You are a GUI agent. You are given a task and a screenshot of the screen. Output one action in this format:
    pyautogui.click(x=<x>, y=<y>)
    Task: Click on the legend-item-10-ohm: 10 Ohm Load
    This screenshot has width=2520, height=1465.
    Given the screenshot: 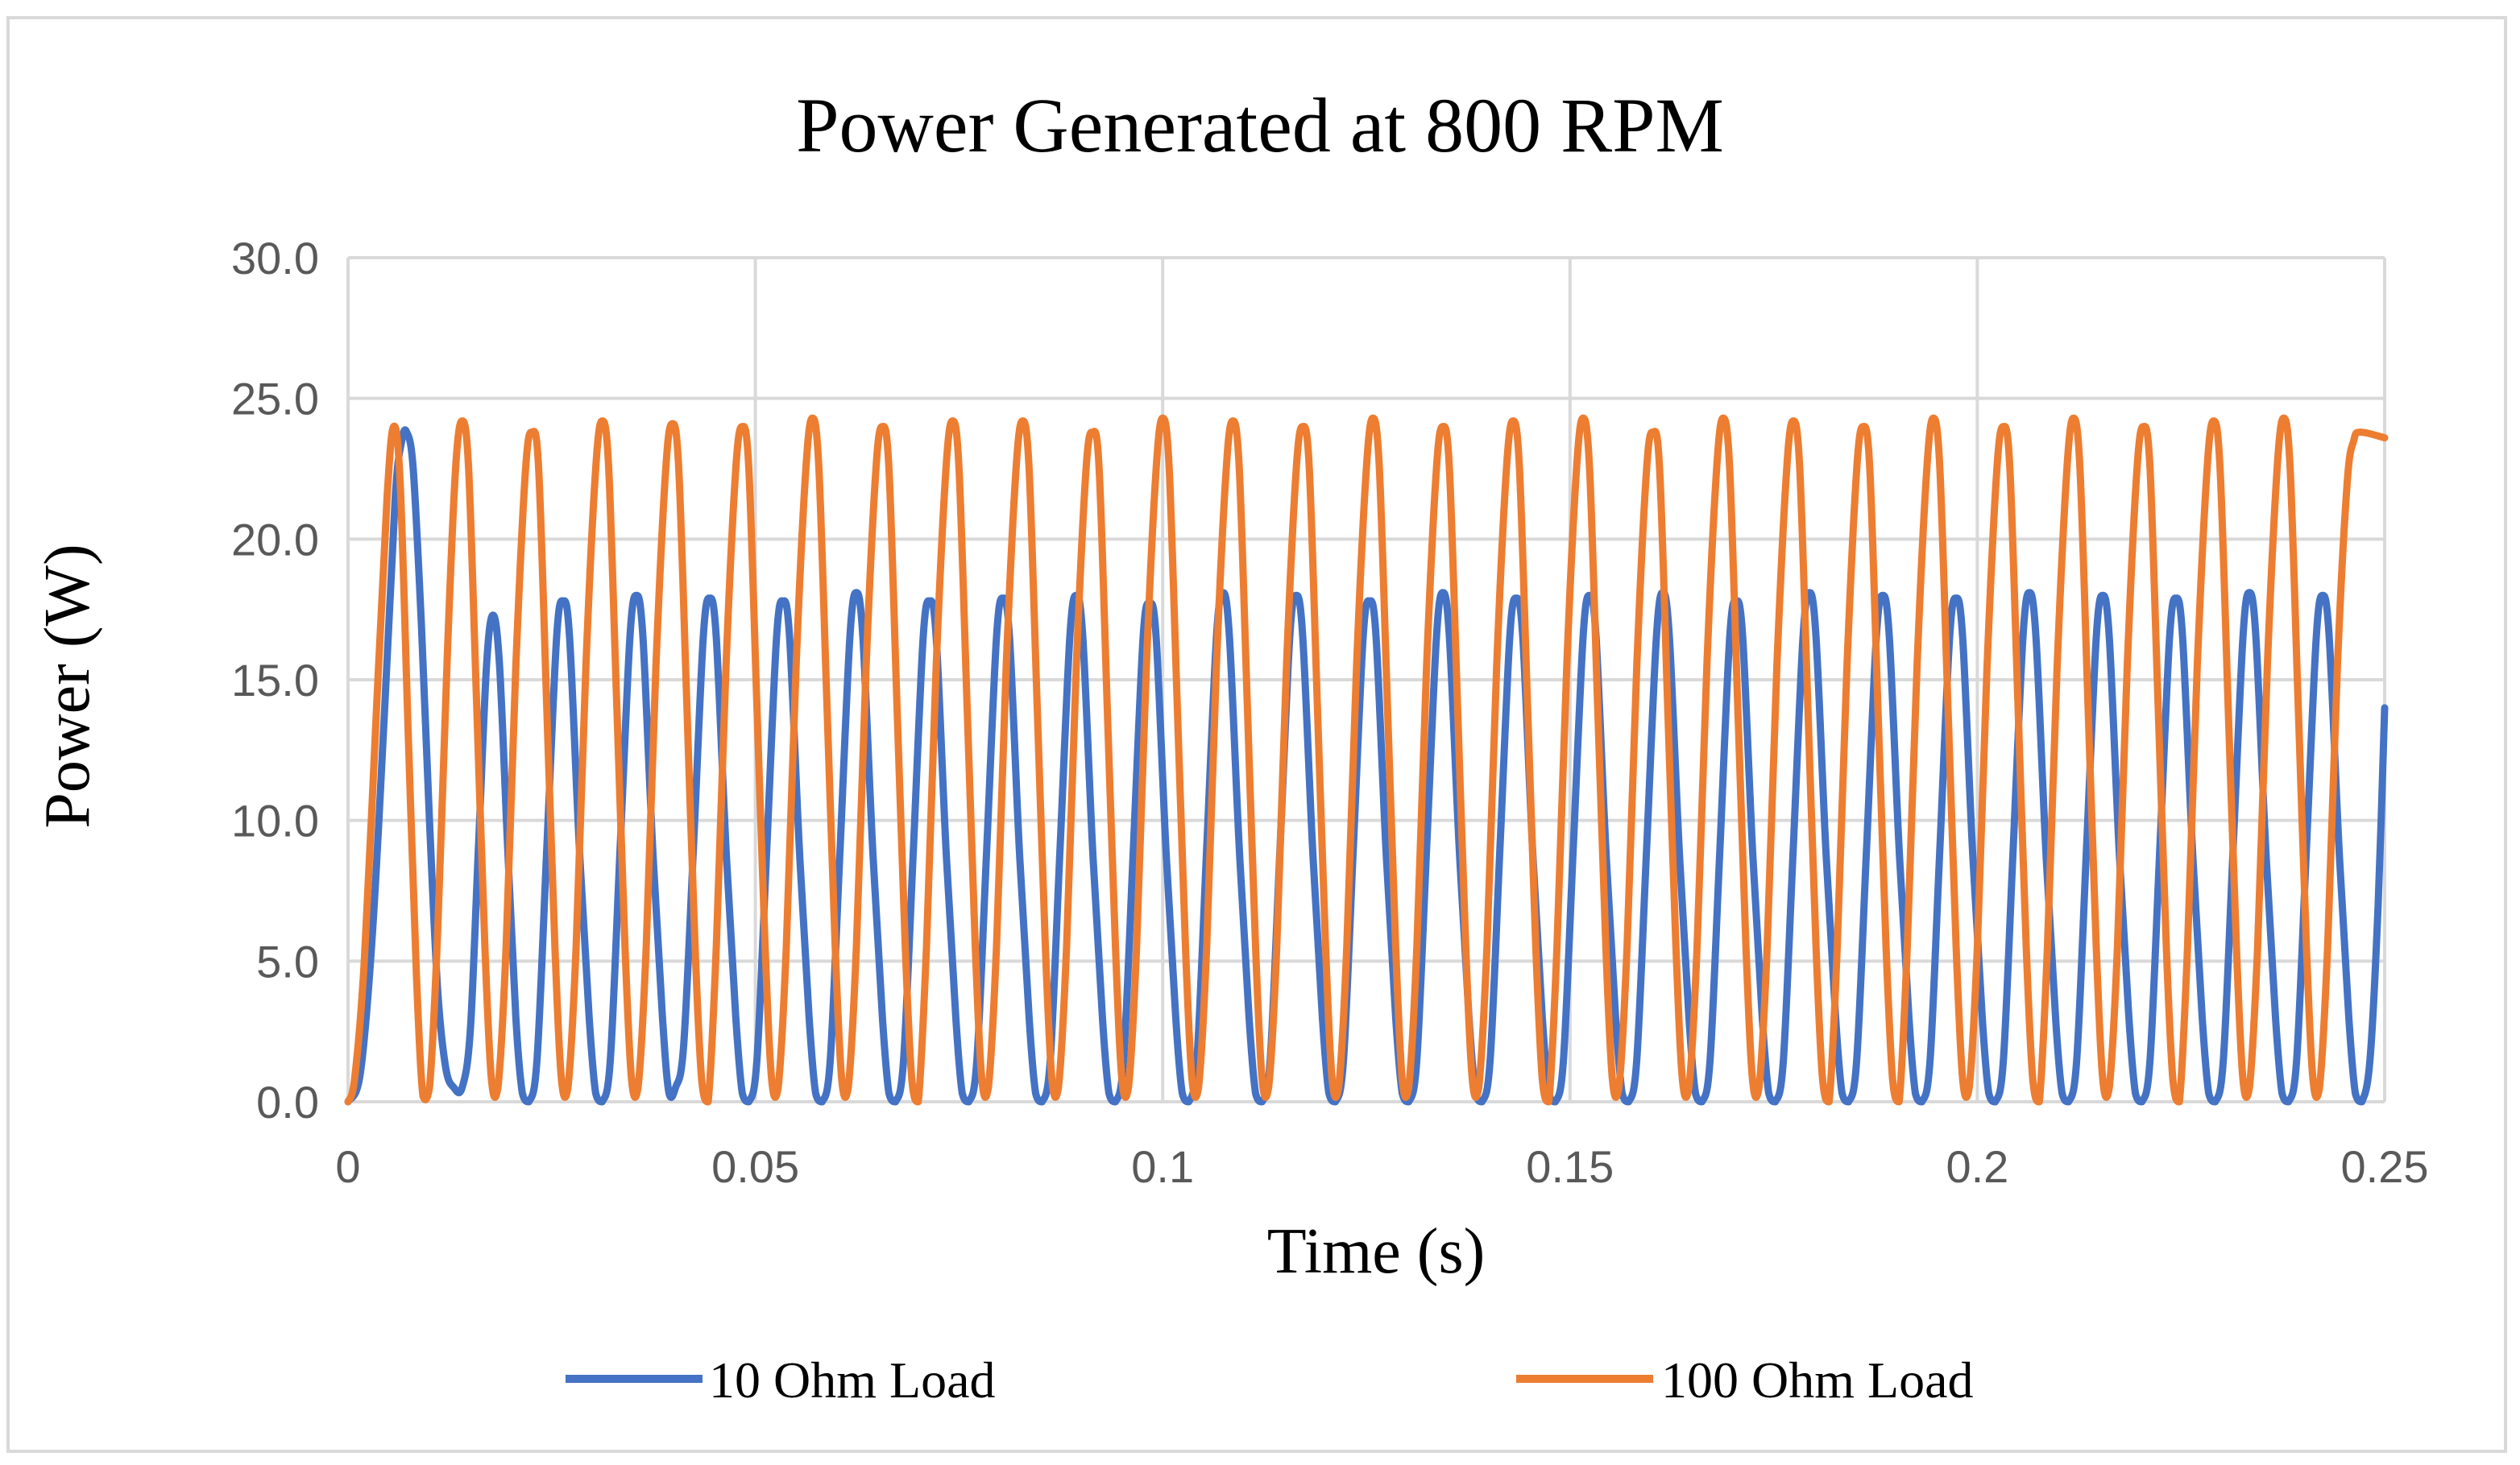 What is the action you would take?
    pyautogui.click(x=781, y=1380)
    